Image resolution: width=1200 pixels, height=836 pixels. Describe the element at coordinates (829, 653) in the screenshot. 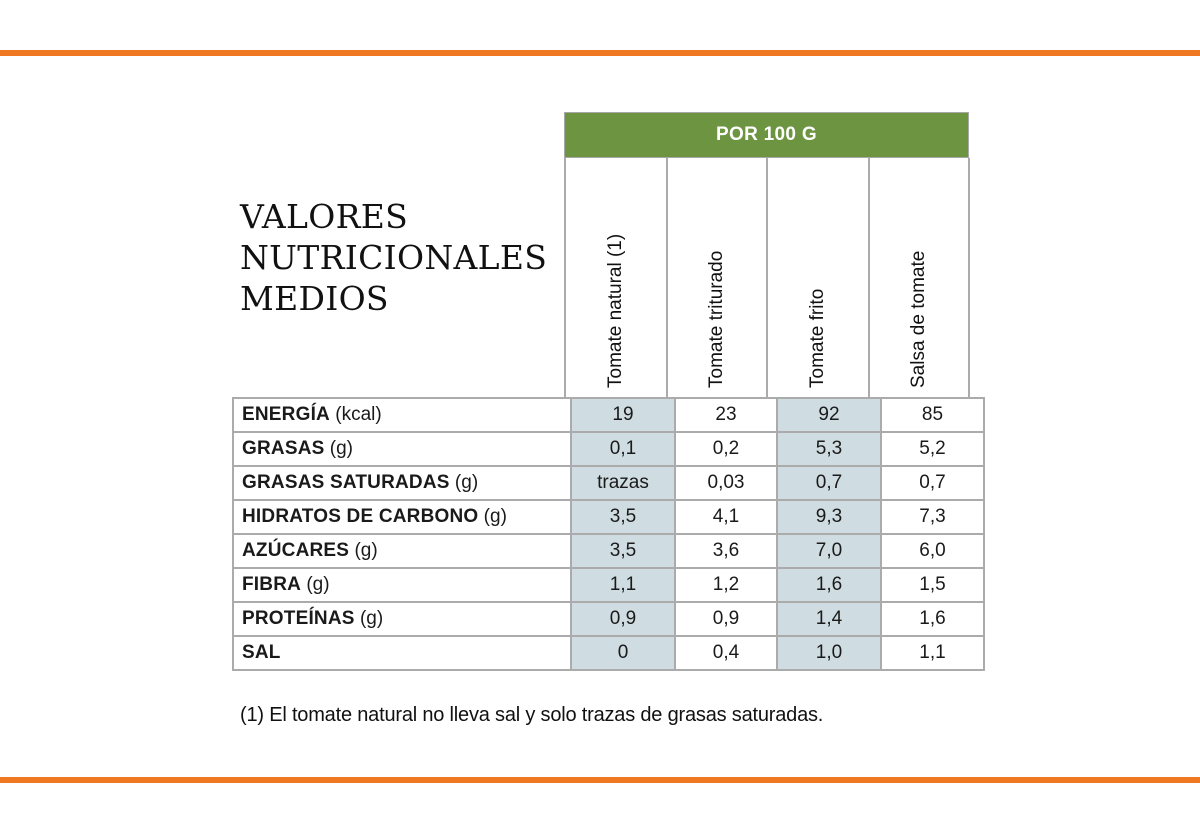

I see `value-cell: 1,0` at that location.